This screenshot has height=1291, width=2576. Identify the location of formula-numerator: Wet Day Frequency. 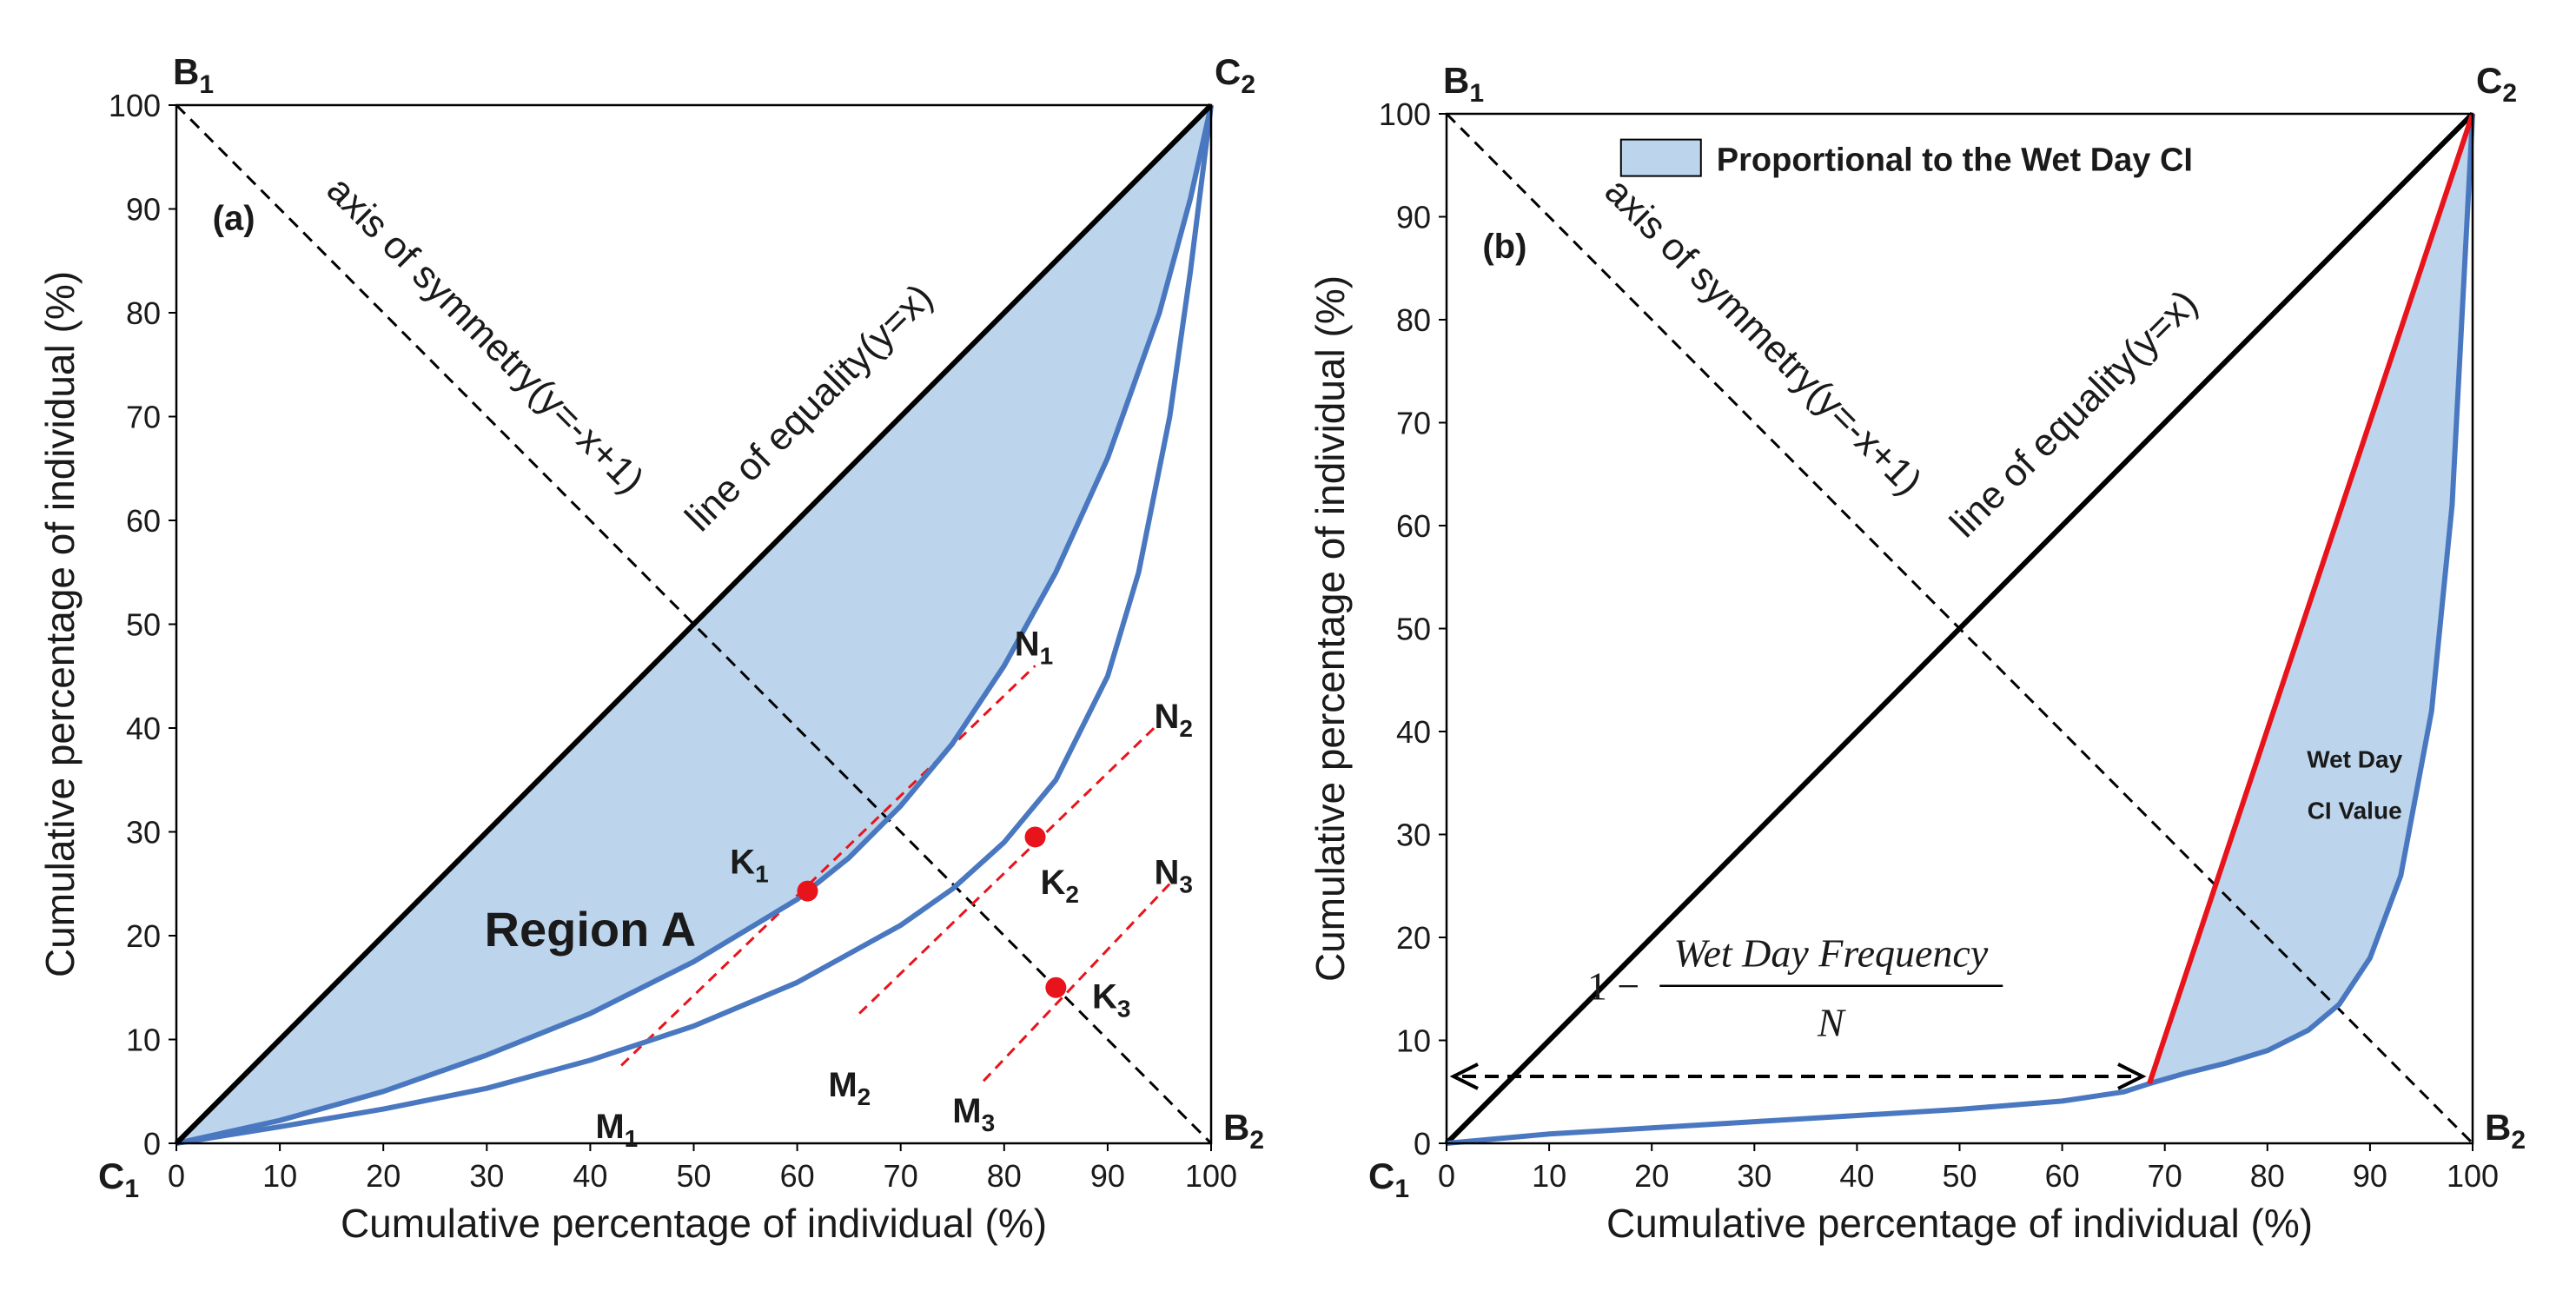
(1830, 953).